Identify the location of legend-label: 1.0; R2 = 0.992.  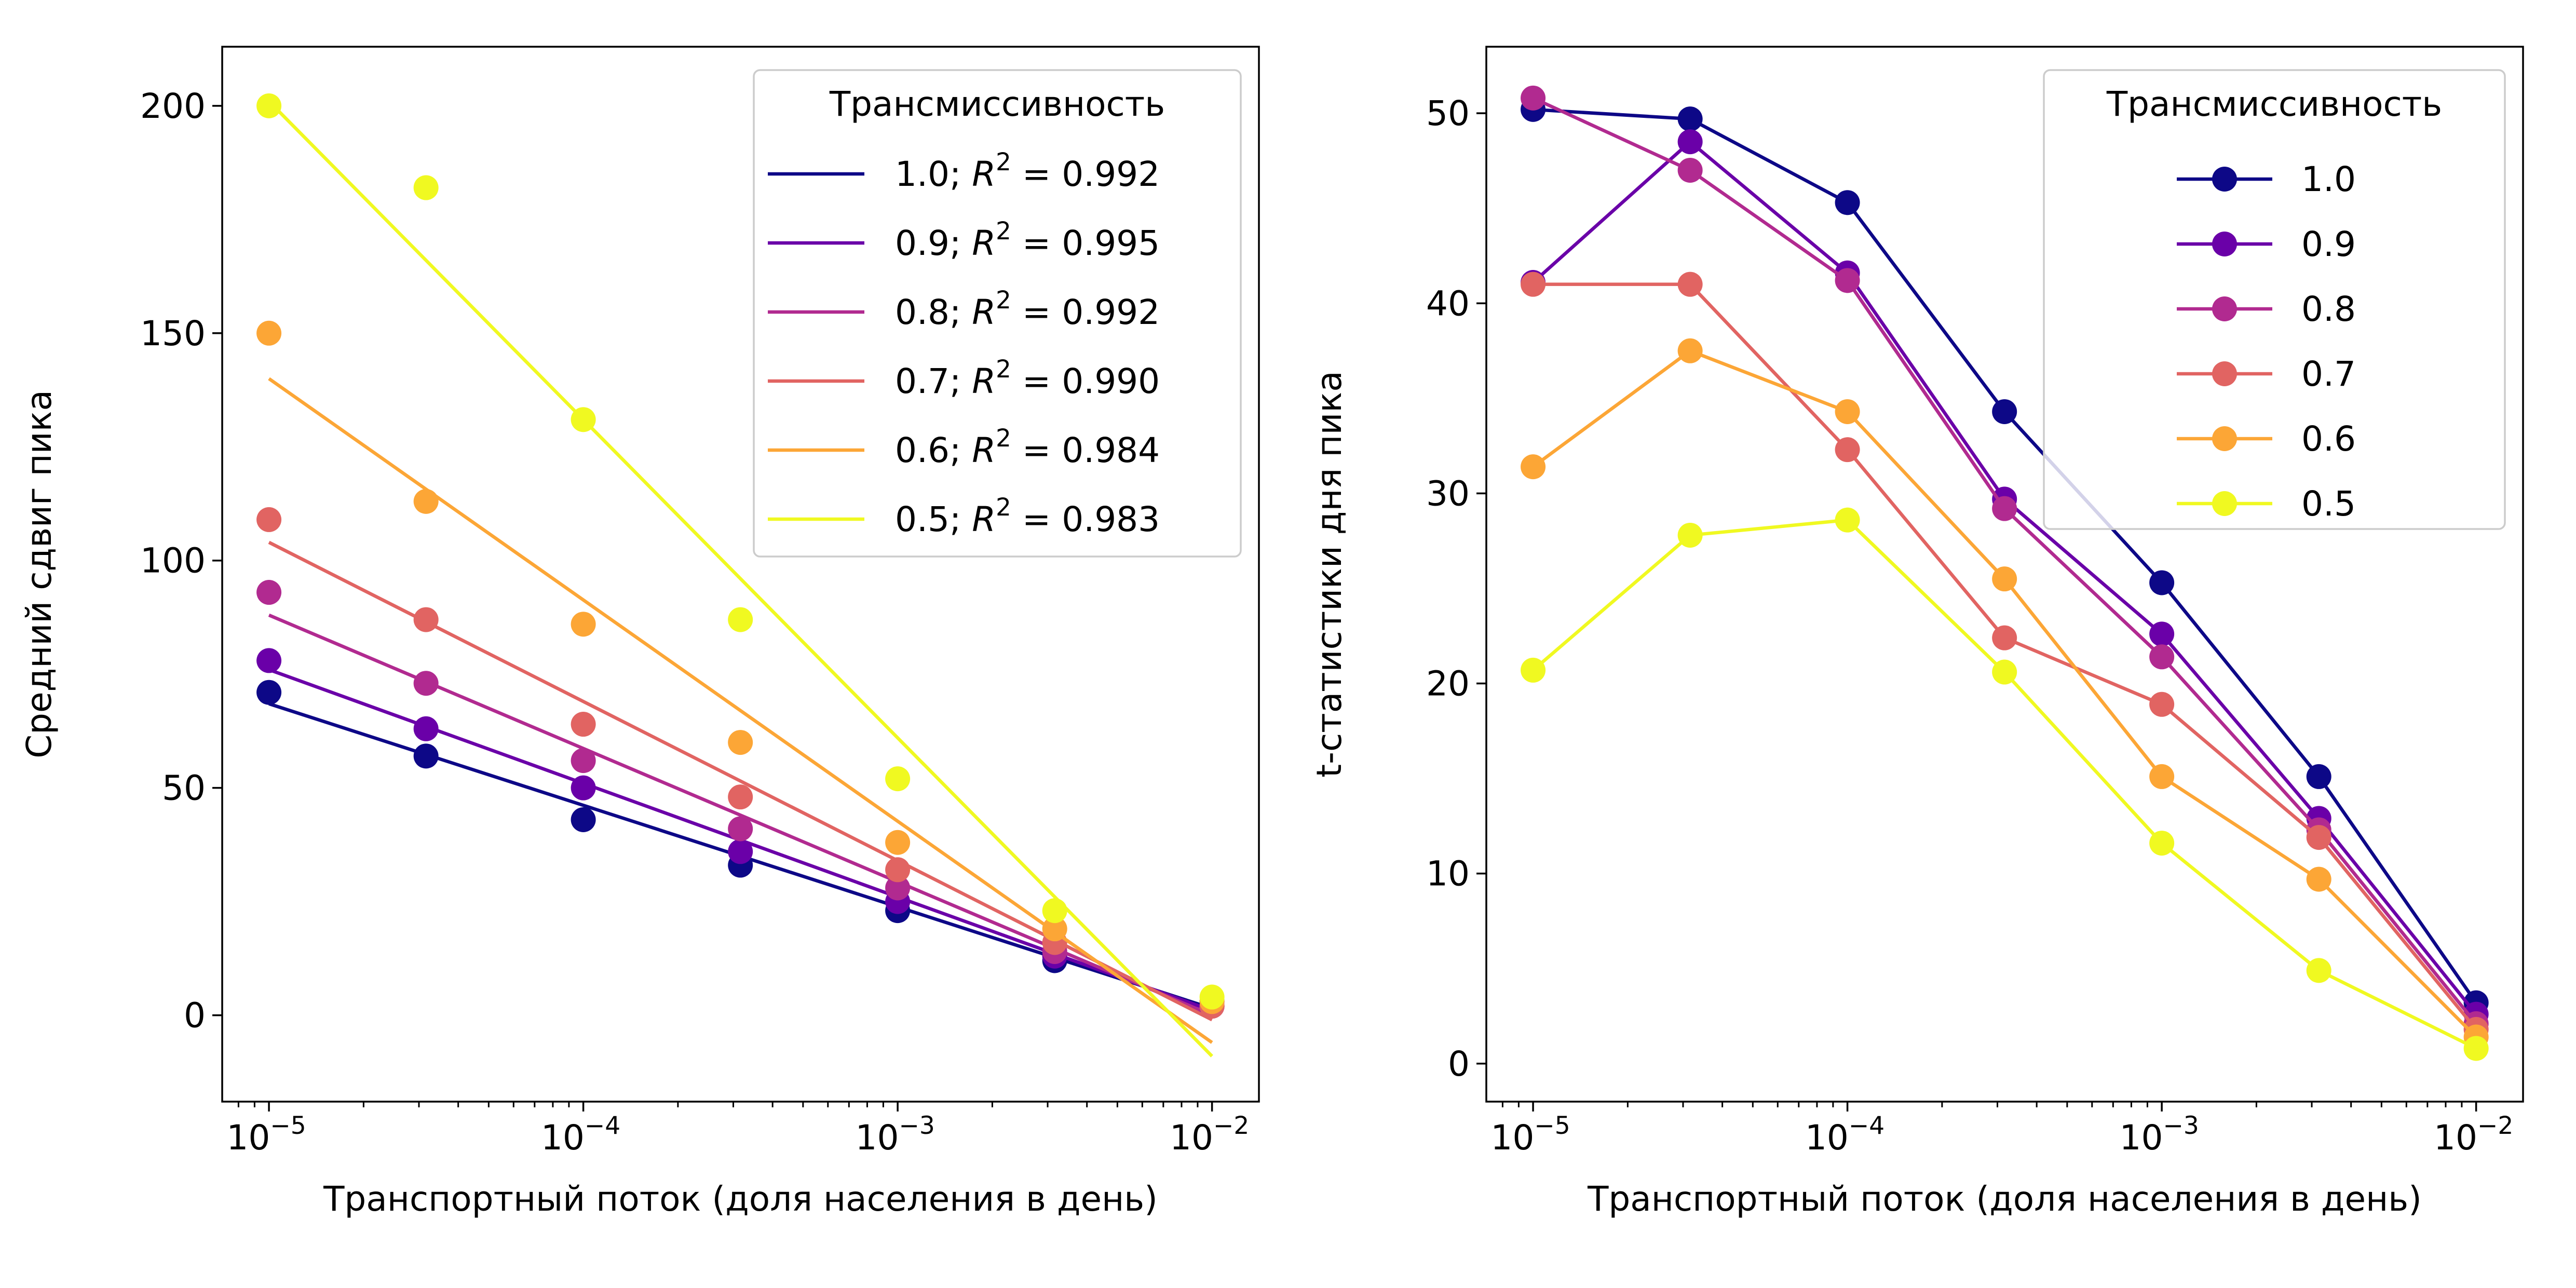
(1027, 171).